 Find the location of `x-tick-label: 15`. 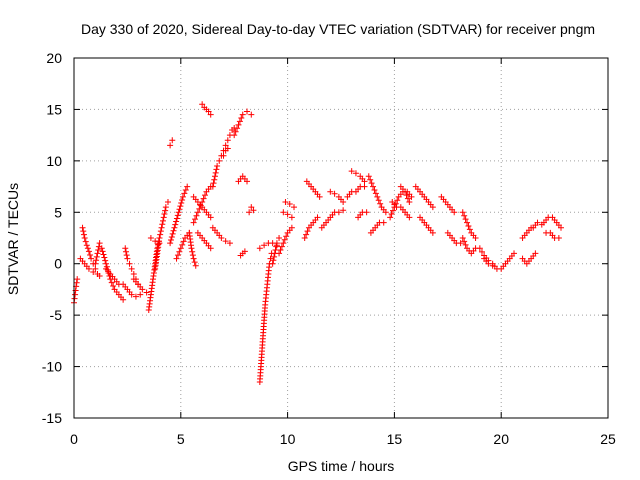

x-tick-label: 15 is located at coordinates (395, 439).